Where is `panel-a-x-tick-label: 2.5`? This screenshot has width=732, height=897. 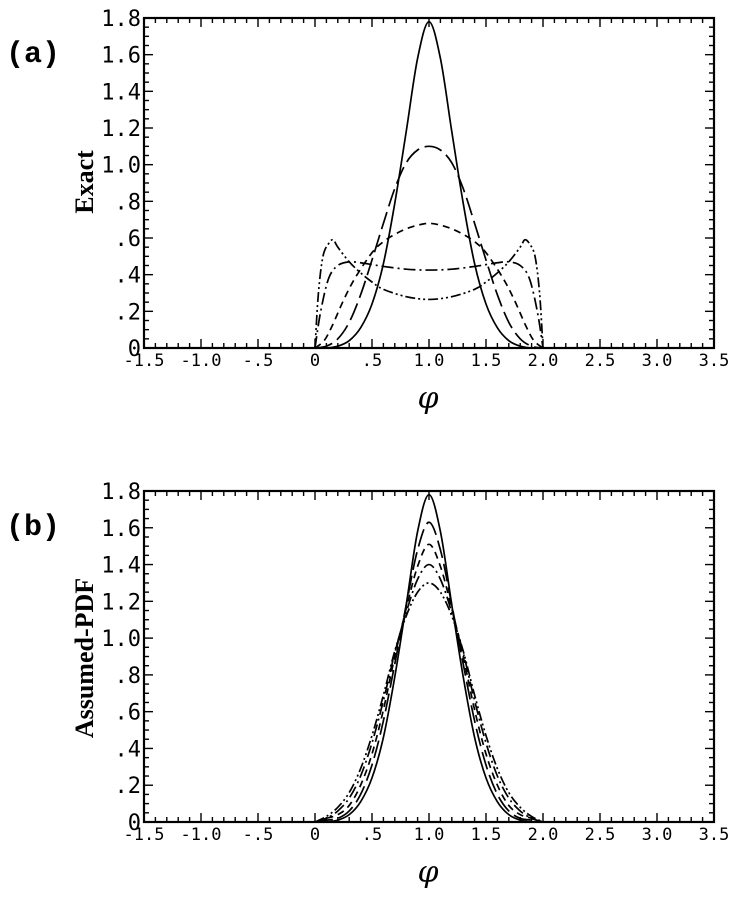 panel-a-x-tick-label: 2.5 is located at coordinates (600, 361).